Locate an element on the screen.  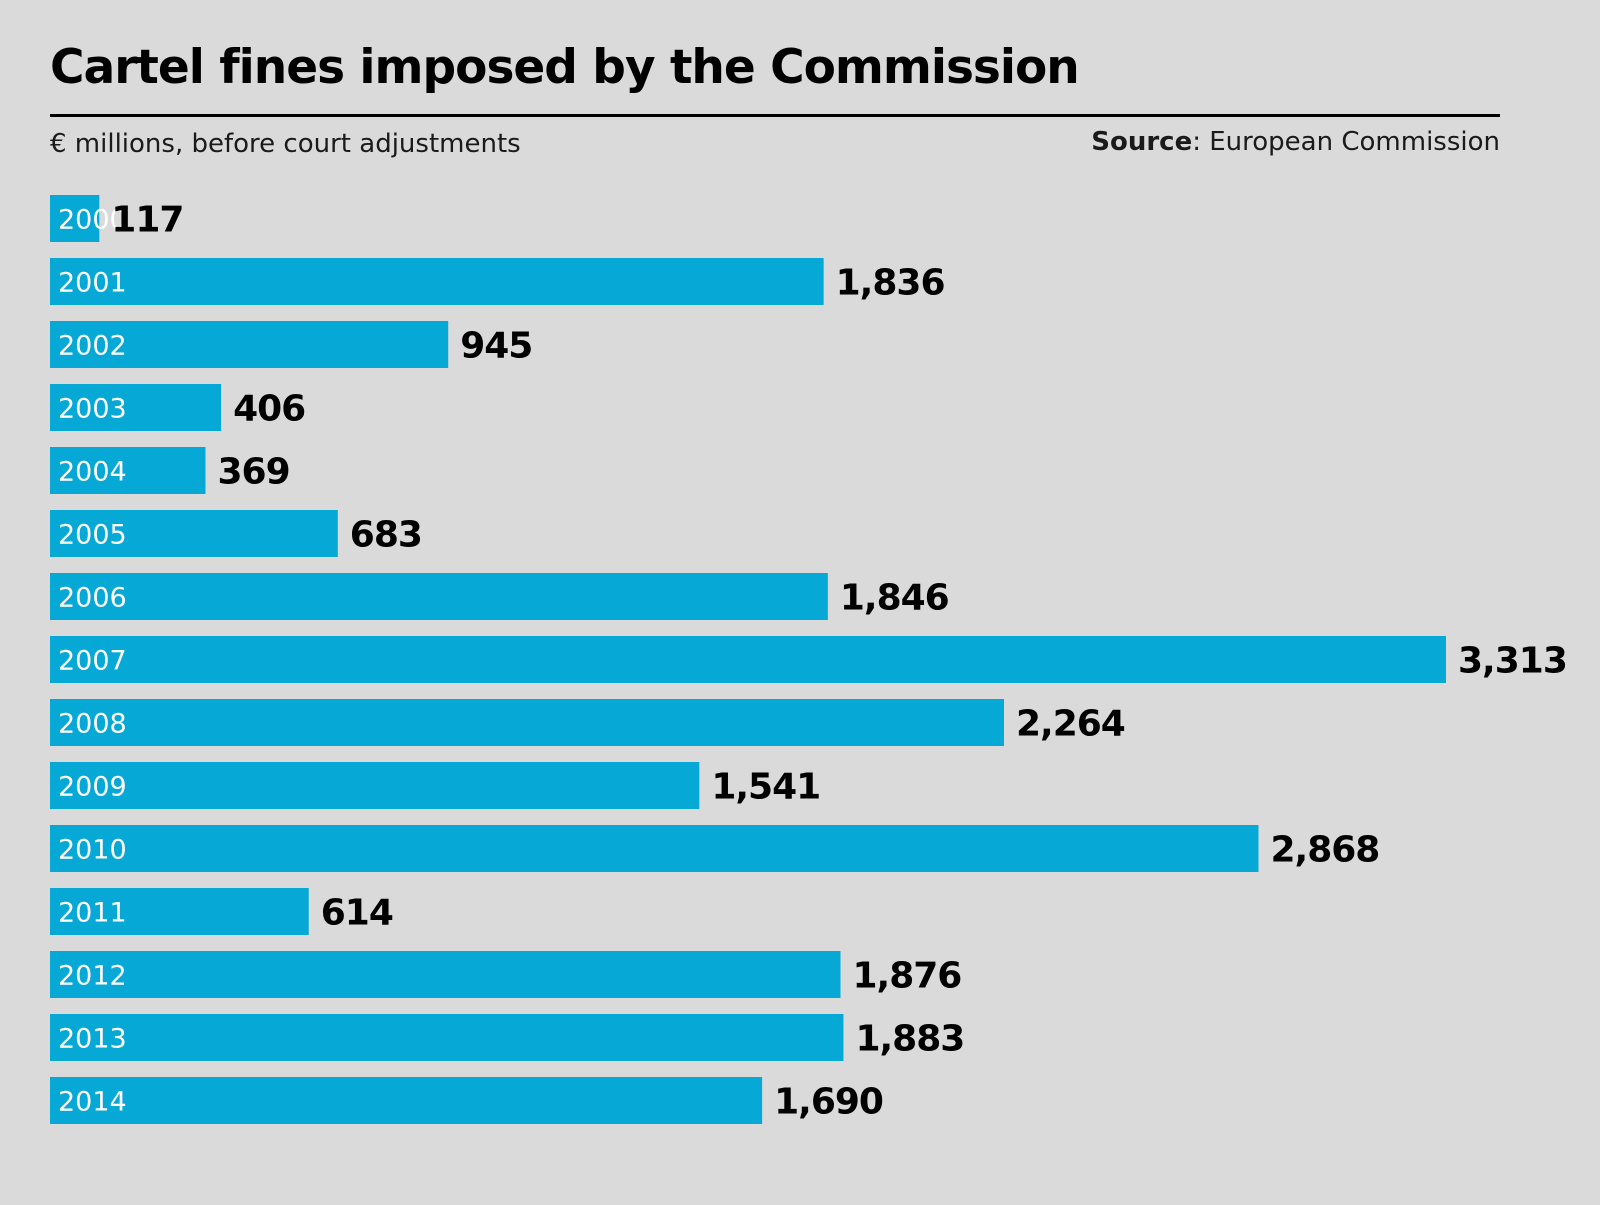
bar-2009 is located at coordinates (375, 785).